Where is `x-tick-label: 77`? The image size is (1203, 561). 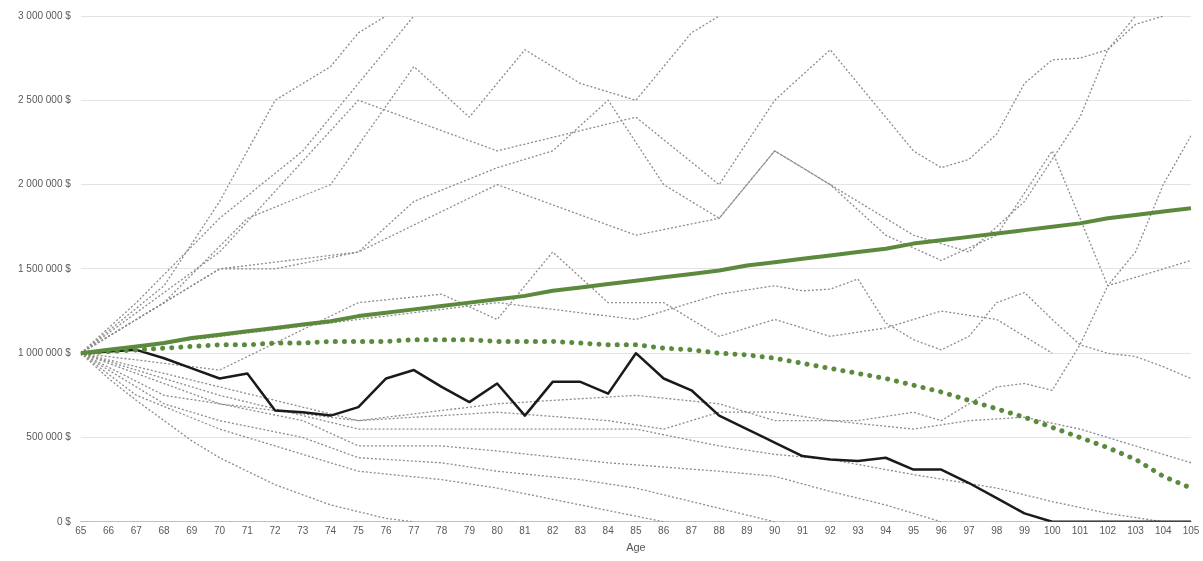 x-tick-label: 77 is located at coordinates (414, 530).